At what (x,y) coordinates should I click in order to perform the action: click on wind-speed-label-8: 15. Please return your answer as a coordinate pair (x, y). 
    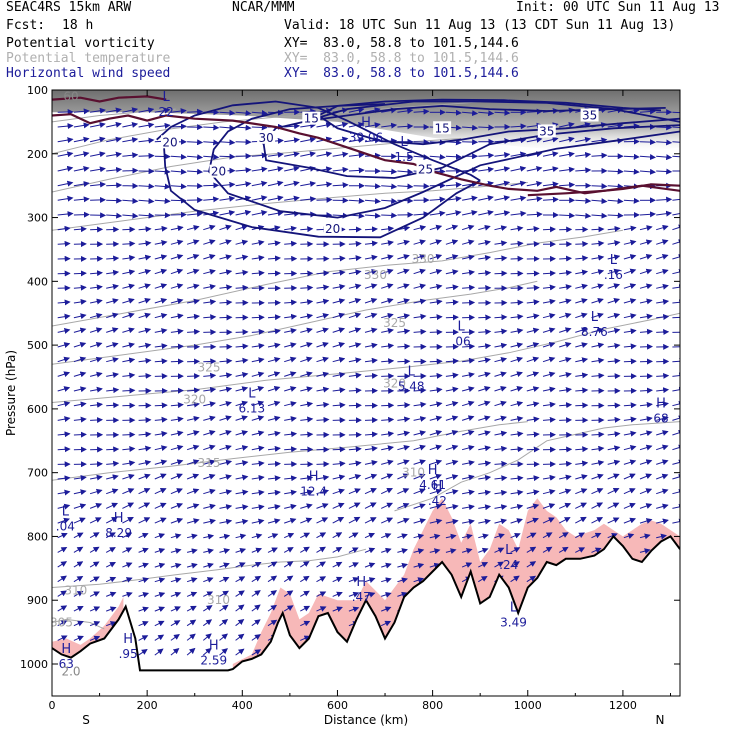
    Looking at the image, I should click on (441, 128).